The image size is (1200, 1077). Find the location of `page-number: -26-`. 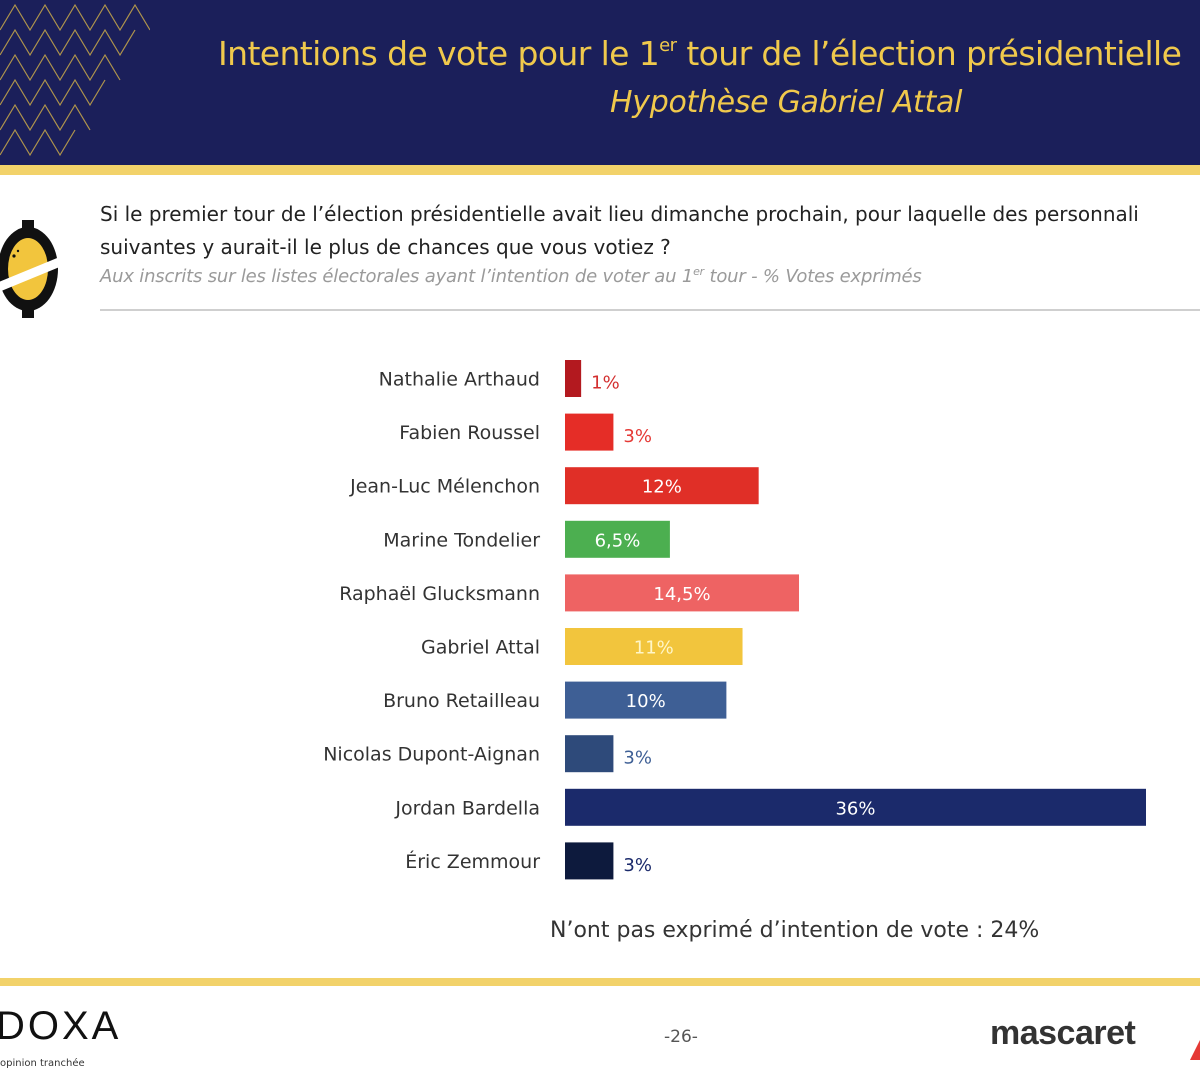

page-number: -26- is located at coordinates (681, 1037).